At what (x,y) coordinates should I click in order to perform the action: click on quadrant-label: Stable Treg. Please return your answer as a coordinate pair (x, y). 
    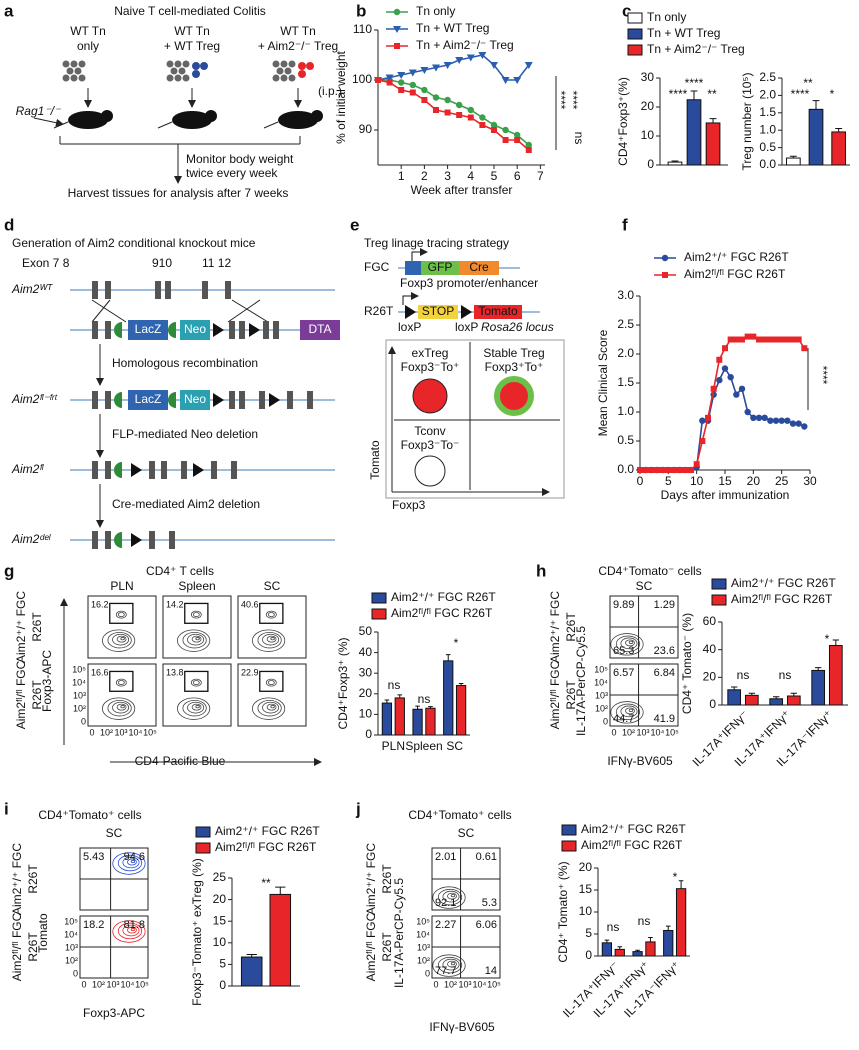
    Looking at the image, I should click on (513, 353).